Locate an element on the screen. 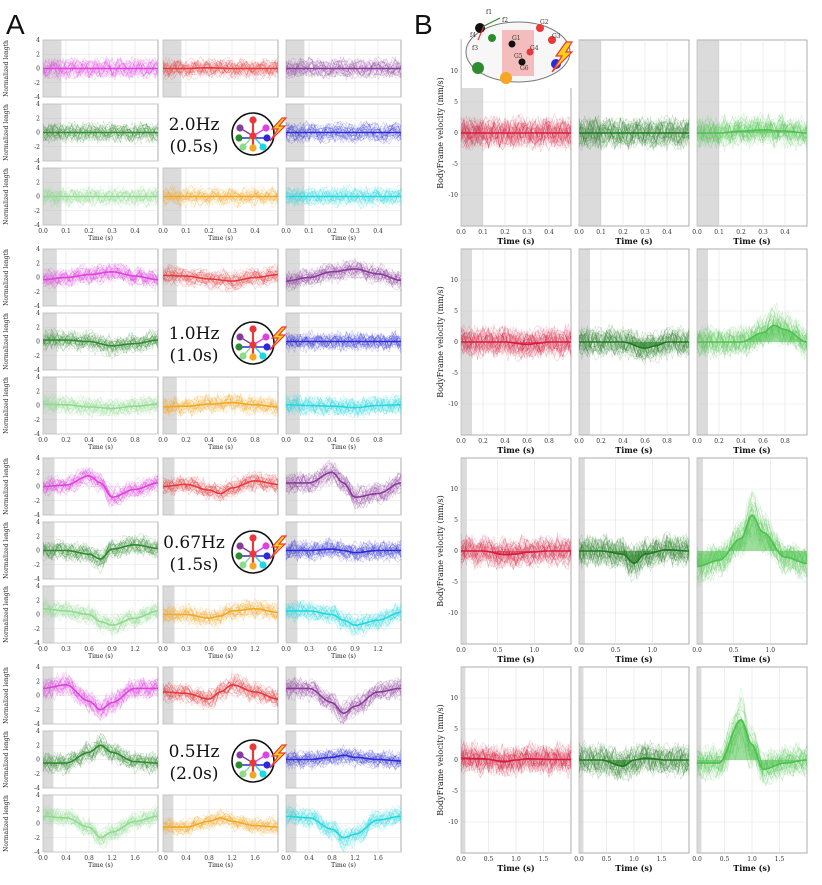 The image size is (822, 885). inset-label: G3 is located at coordinates (556, 36).